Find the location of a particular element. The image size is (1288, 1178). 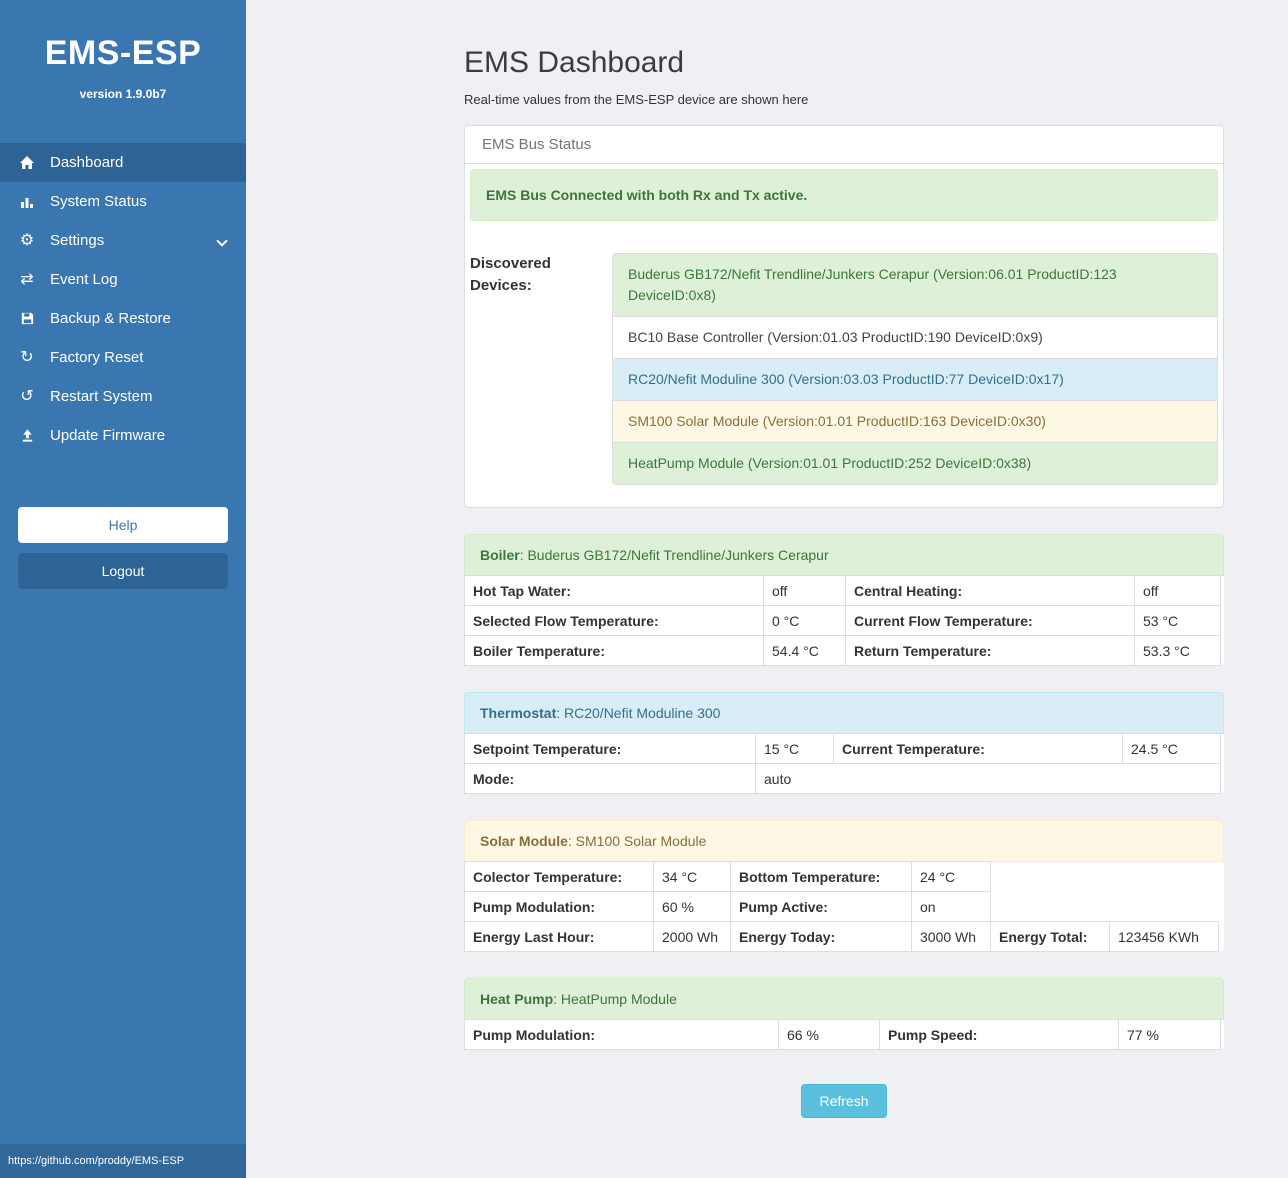

field-value: 2000 Wh is located at coordinates (692, 936).